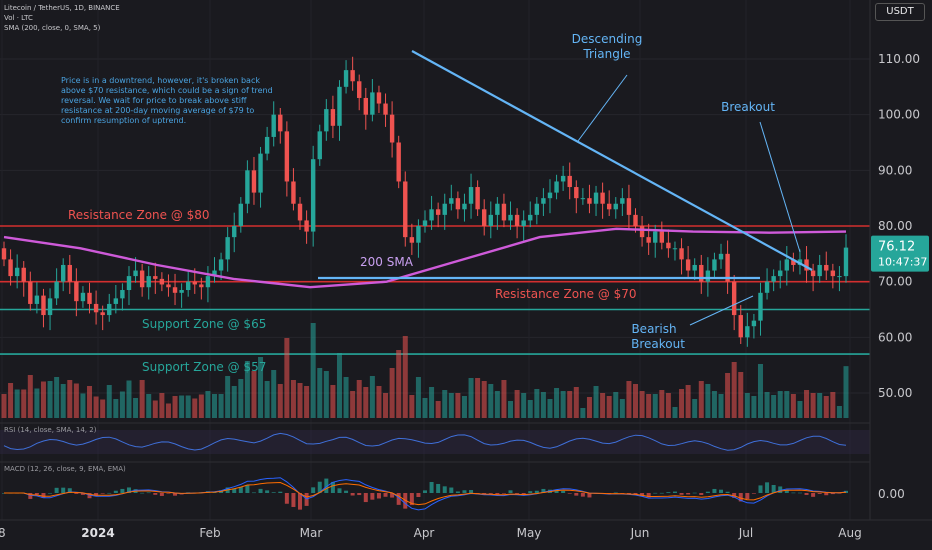 Image resolution: width=932 pixels, height=550 pixels. Describe the element at coordinates (895, 226) in the screenshot. I see `price-tick-label: 80.00` at that location.